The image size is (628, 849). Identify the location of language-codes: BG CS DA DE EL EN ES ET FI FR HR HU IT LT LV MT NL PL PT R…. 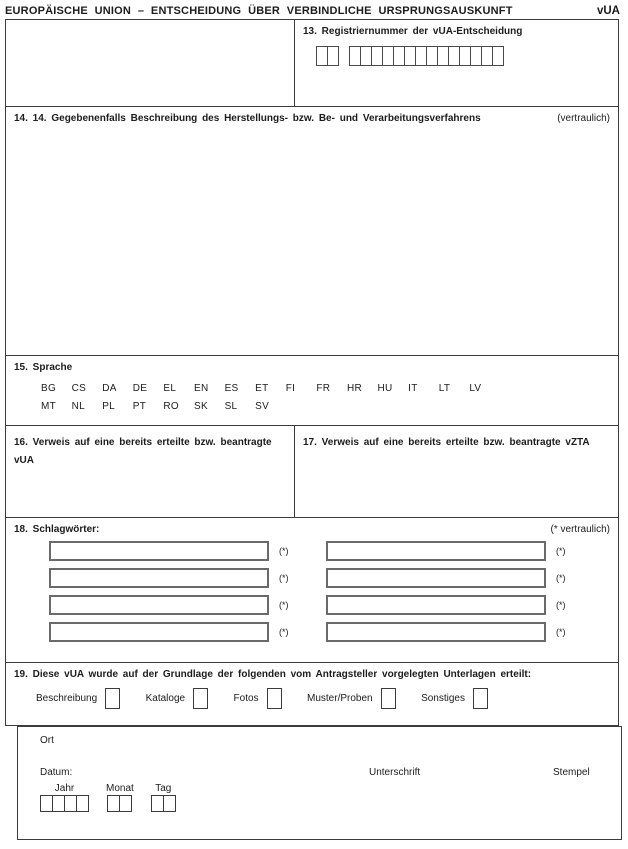
(325, 397).